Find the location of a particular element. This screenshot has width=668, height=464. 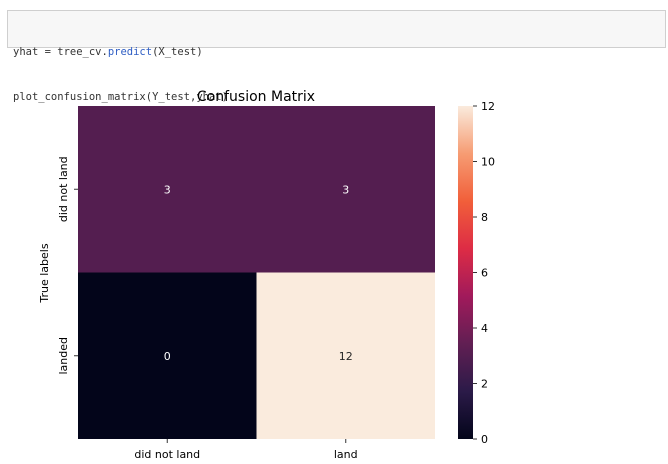

x-tick-label: land is located at coordinates (346, 454).